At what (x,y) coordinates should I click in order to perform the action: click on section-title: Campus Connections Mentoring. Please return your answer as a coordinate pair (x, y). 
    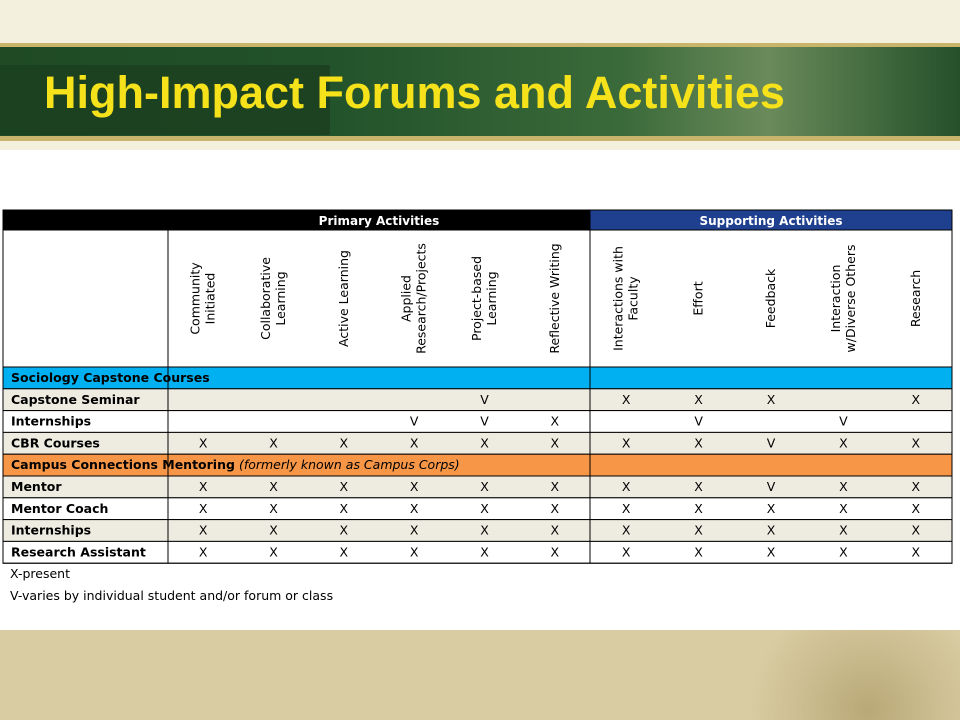
    Looking at the image, I should click on (123, 464).